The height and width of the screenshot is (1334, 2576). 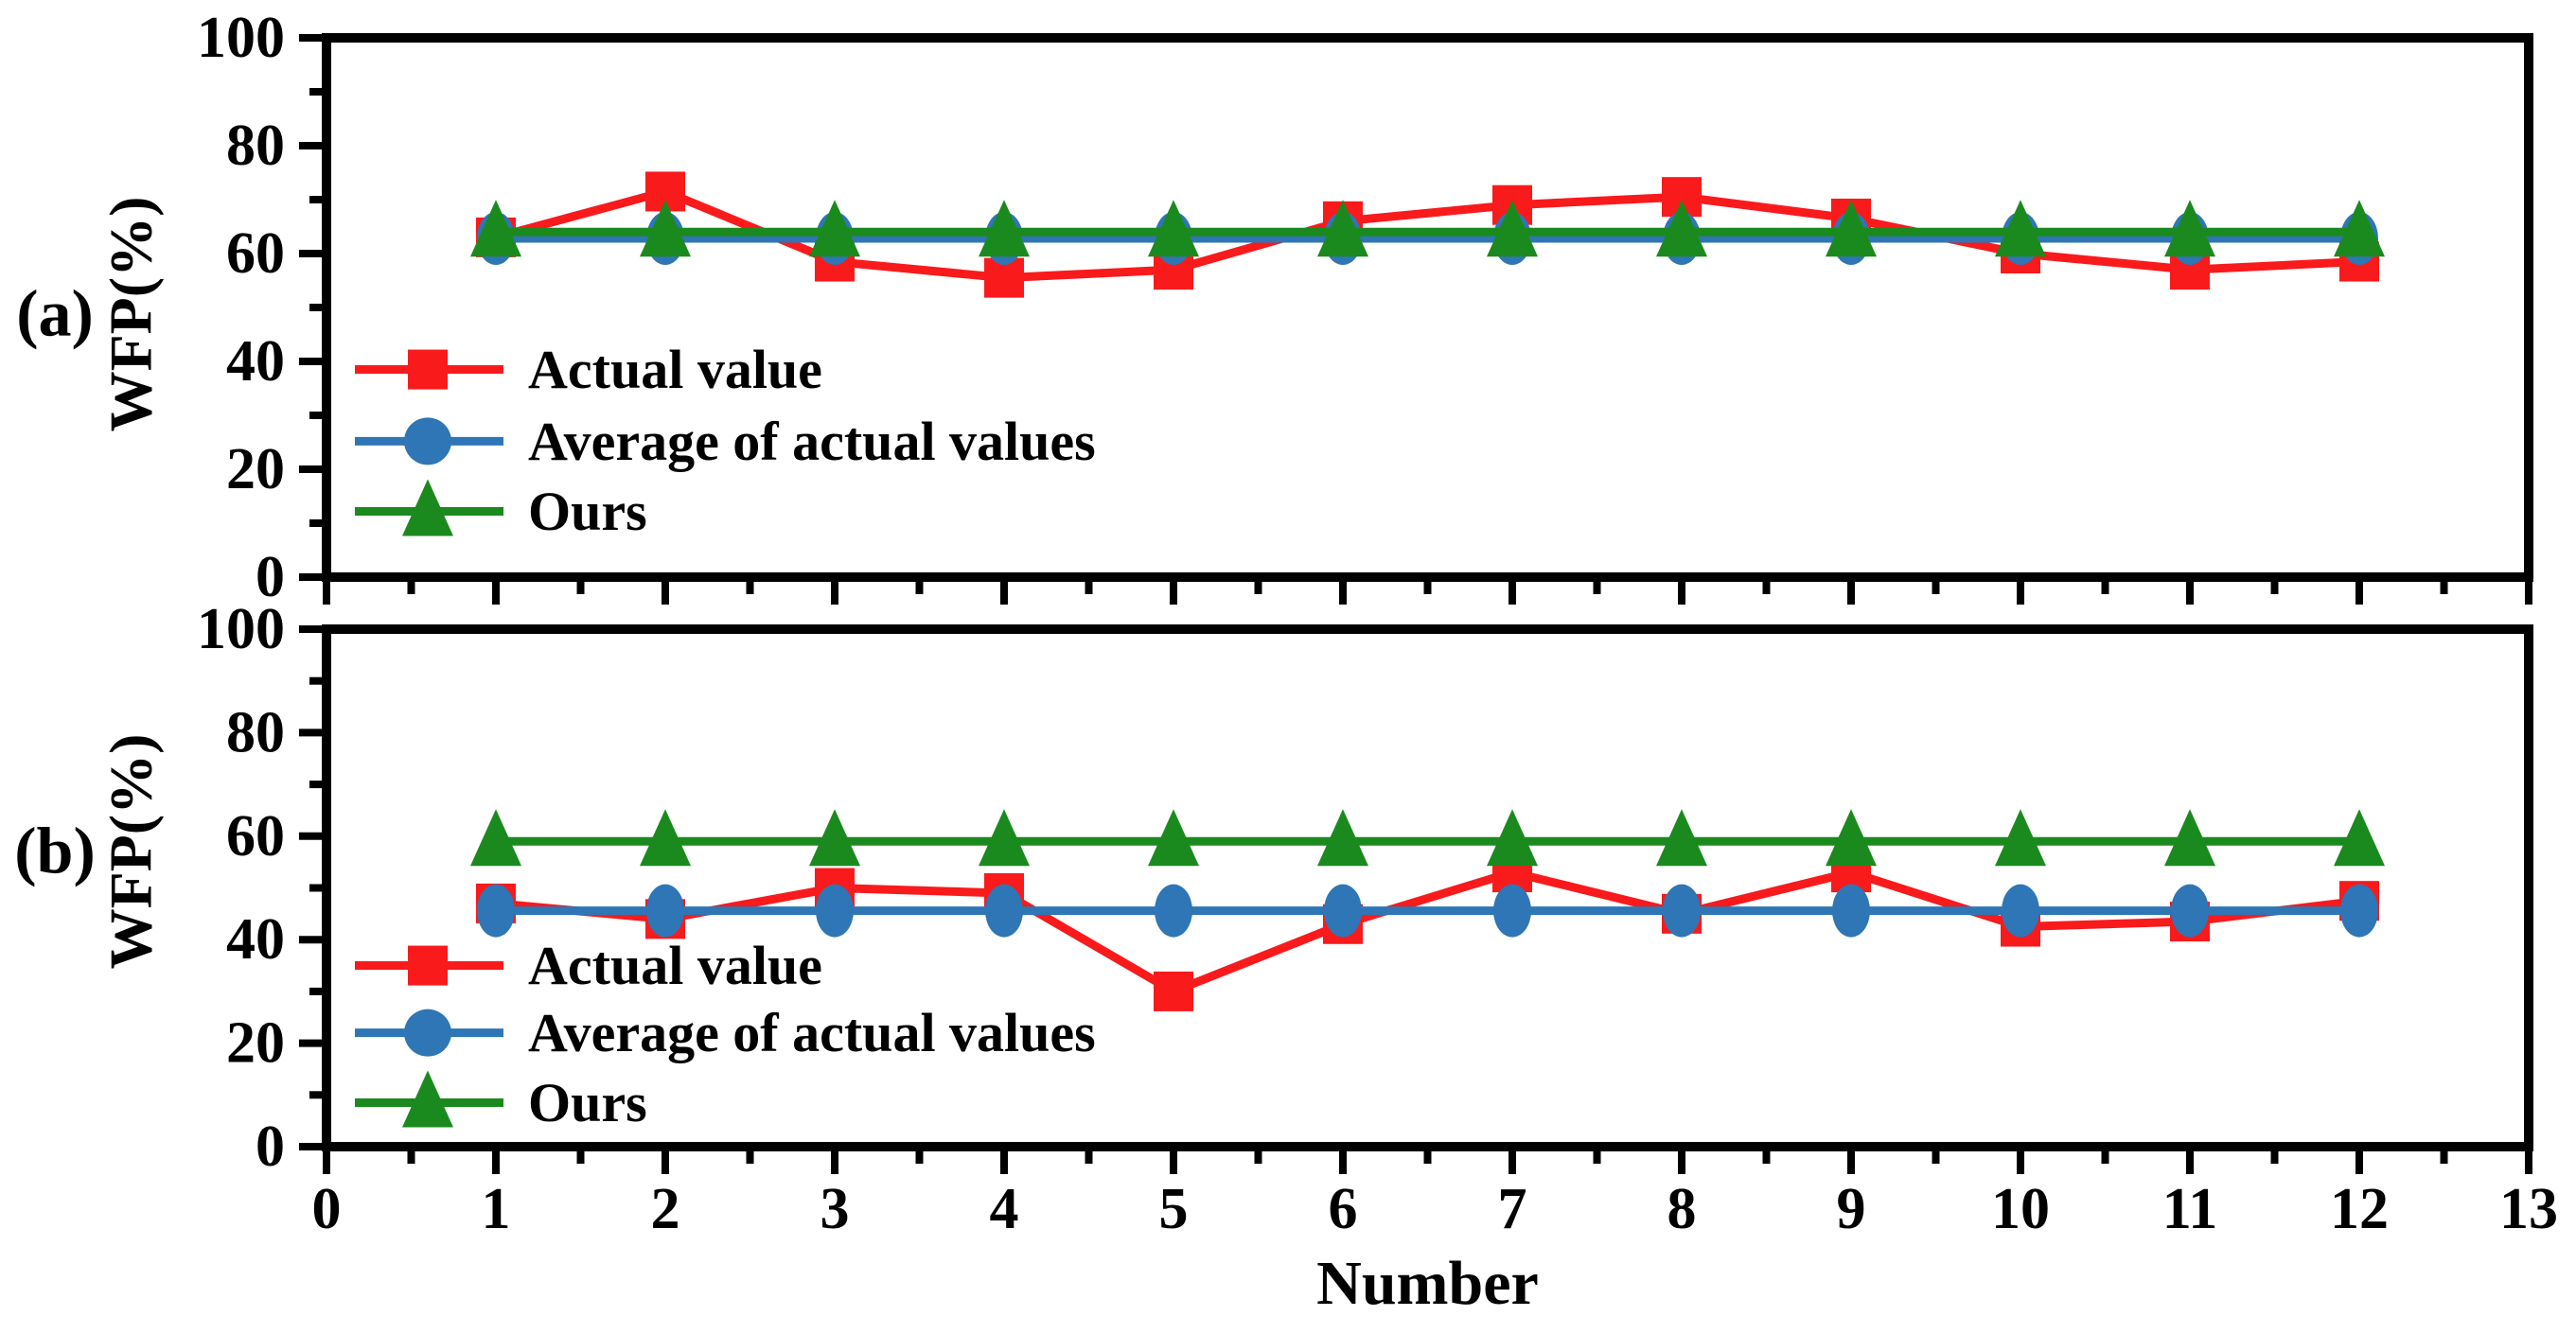 What do you see at coordinates (1004, 1209) in the screenshot?
I see `x-tick-label: 4` at bounding box center [1004, 1209].